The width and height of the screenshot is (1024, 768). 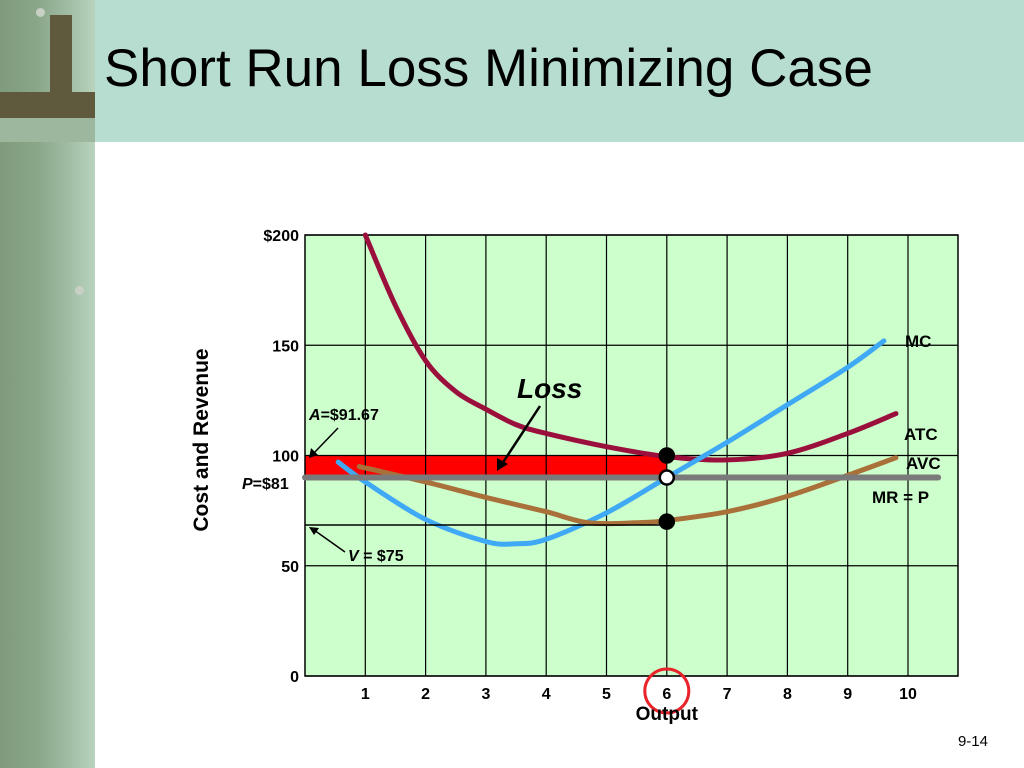 I want to click on v-arrow, so click(x=329, y=541).